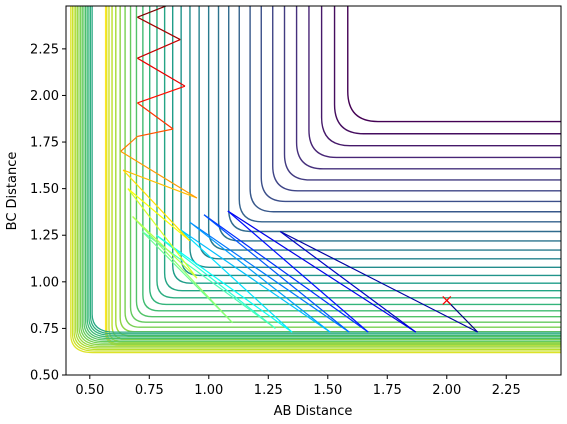 The width and height of the screenshot is (567, 424). Describe the element at coordinates (44, 96) in the screenshot. I see `y-tick-label: 2.00` at that location.